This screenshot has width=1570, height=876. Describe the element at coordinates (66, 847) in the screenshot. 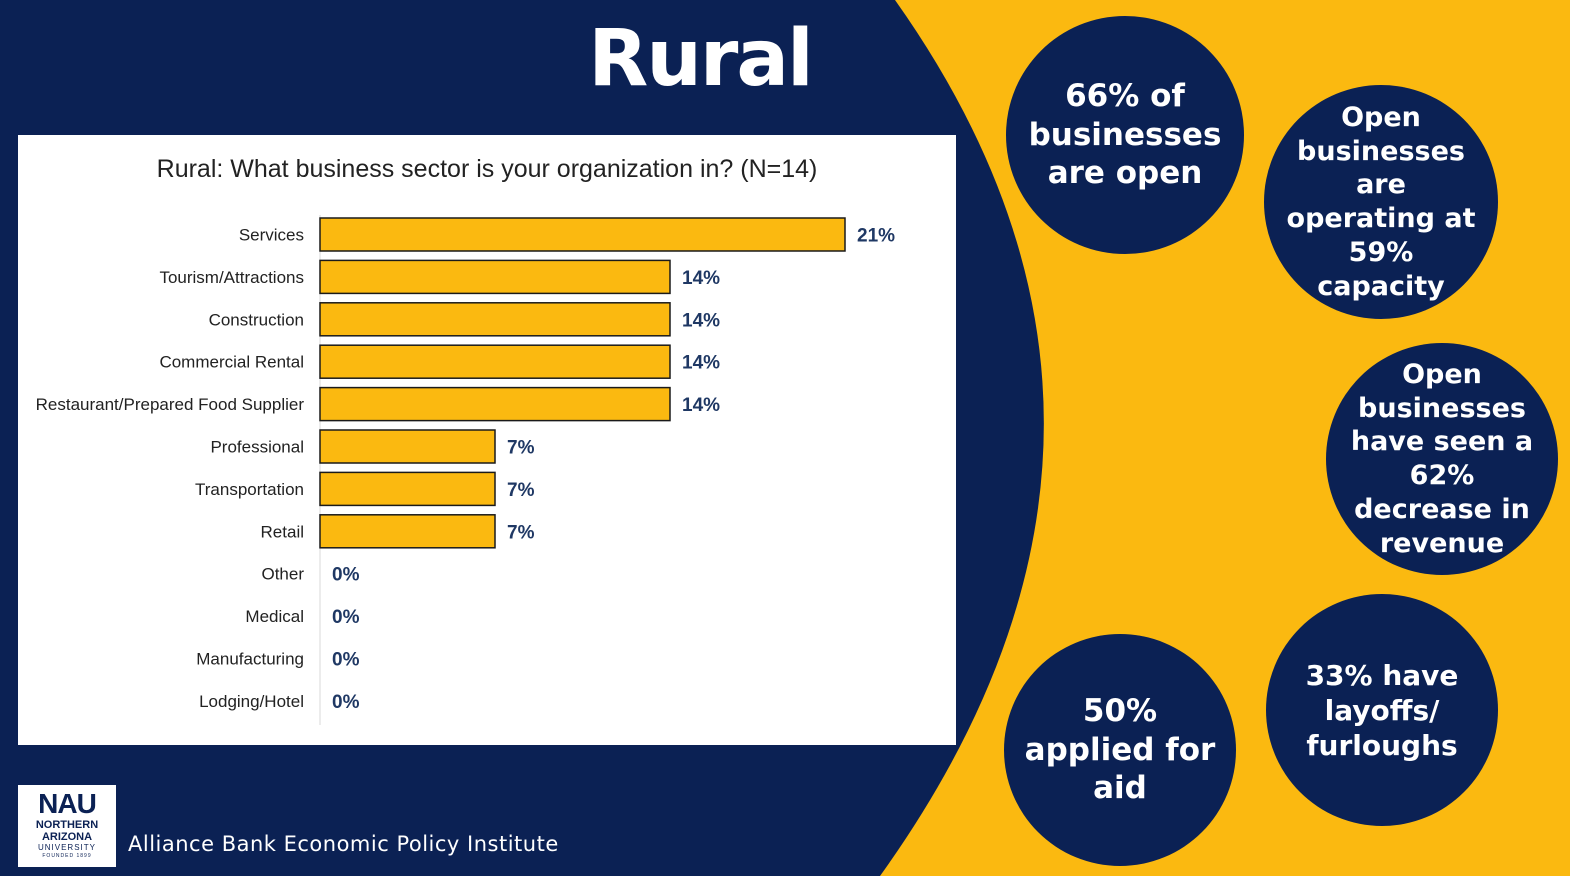

I see `logo-line-3: UNIVERSITY` at that location.